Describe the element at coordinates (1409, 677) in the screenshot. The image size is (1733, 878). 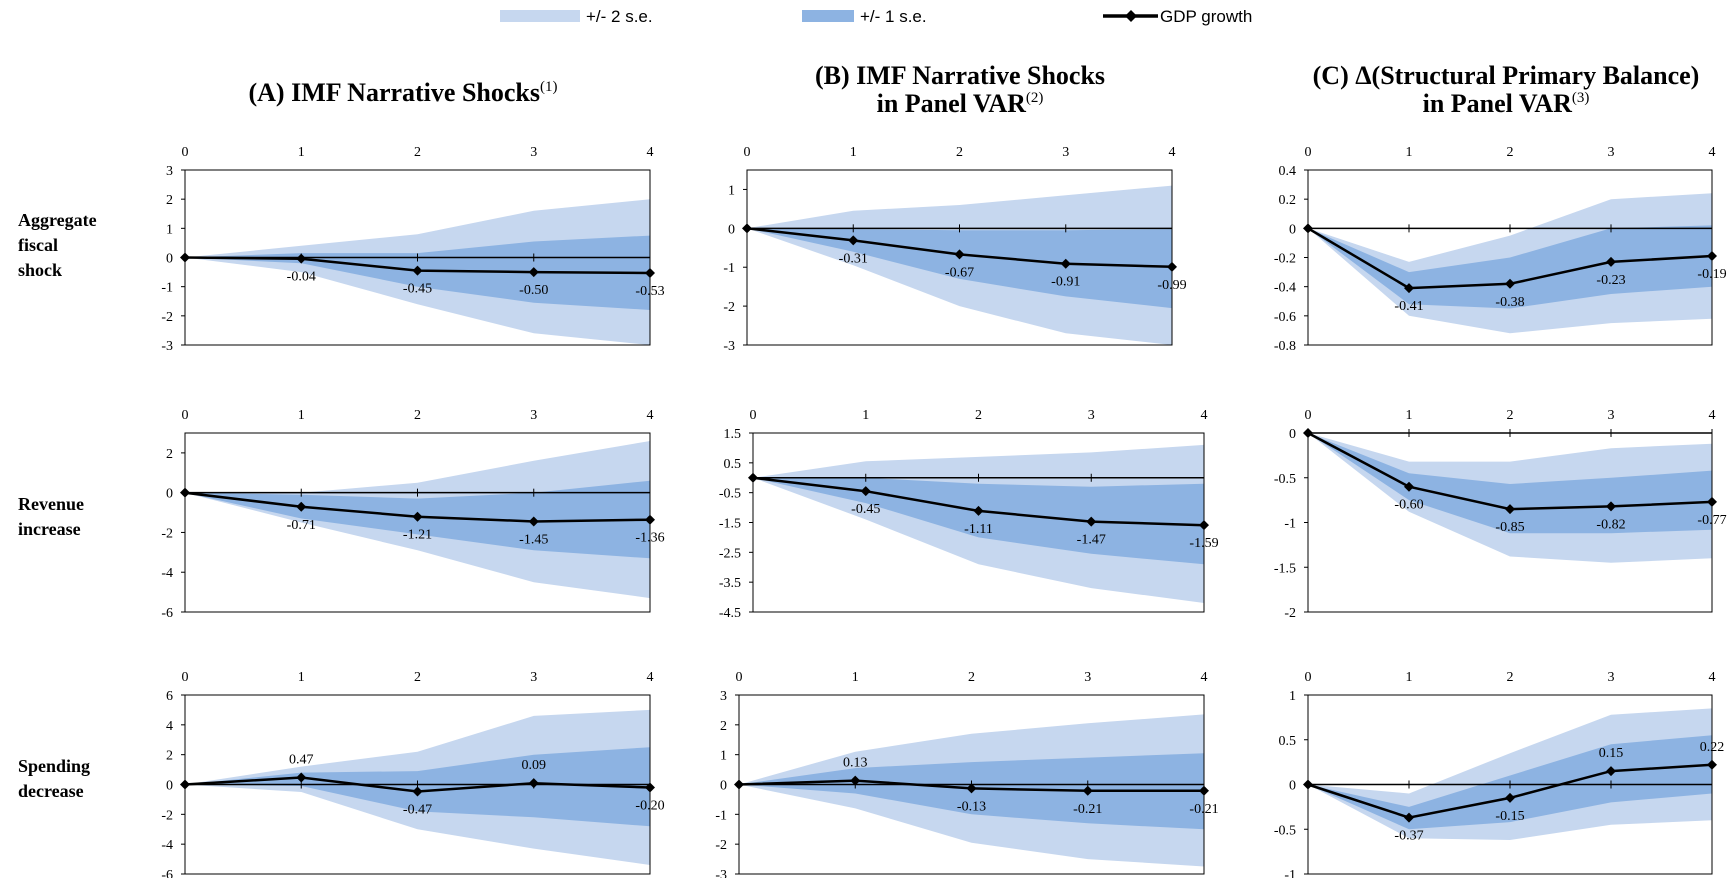
I see `panel-c-3-x-tick-label: 1` at that location.